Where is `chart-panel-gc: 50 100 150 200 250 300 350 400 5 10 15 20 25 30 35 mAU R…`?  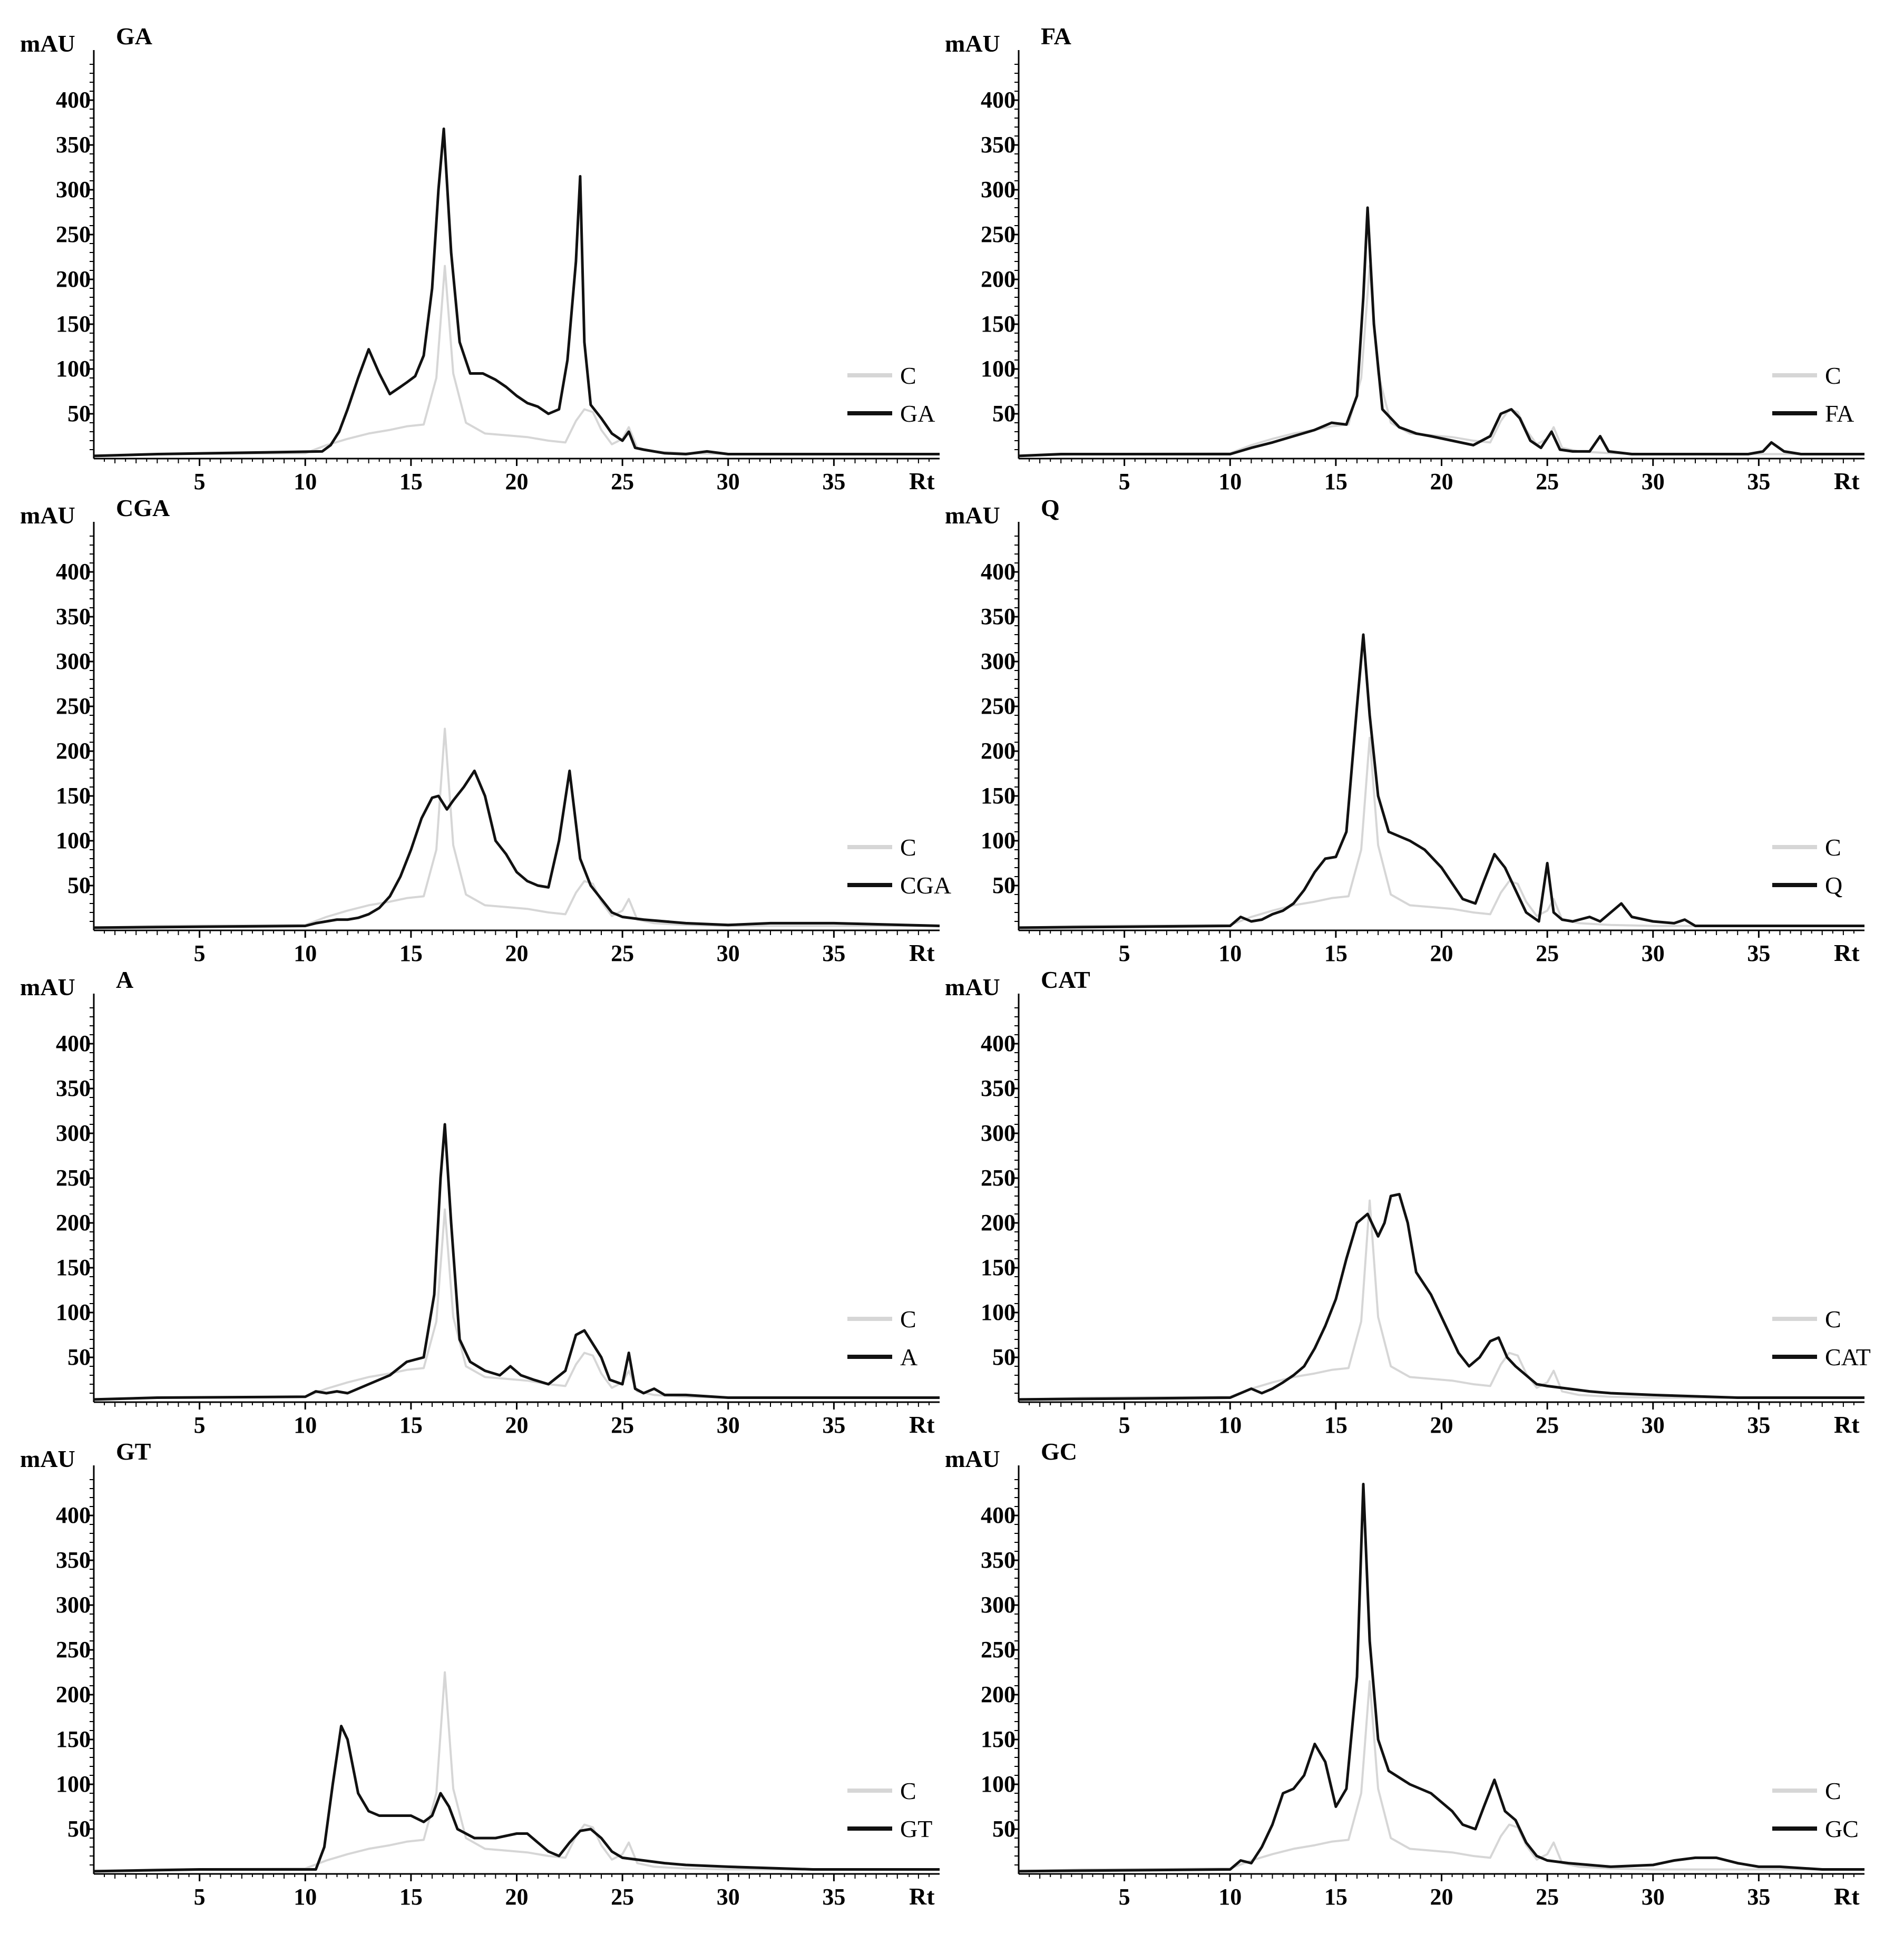 chart-panel-gc: 50 100 150 200 250 300 350 400 5 10 15 20 25 30 35 mAU R… is located at coordinates (1404, 1674).